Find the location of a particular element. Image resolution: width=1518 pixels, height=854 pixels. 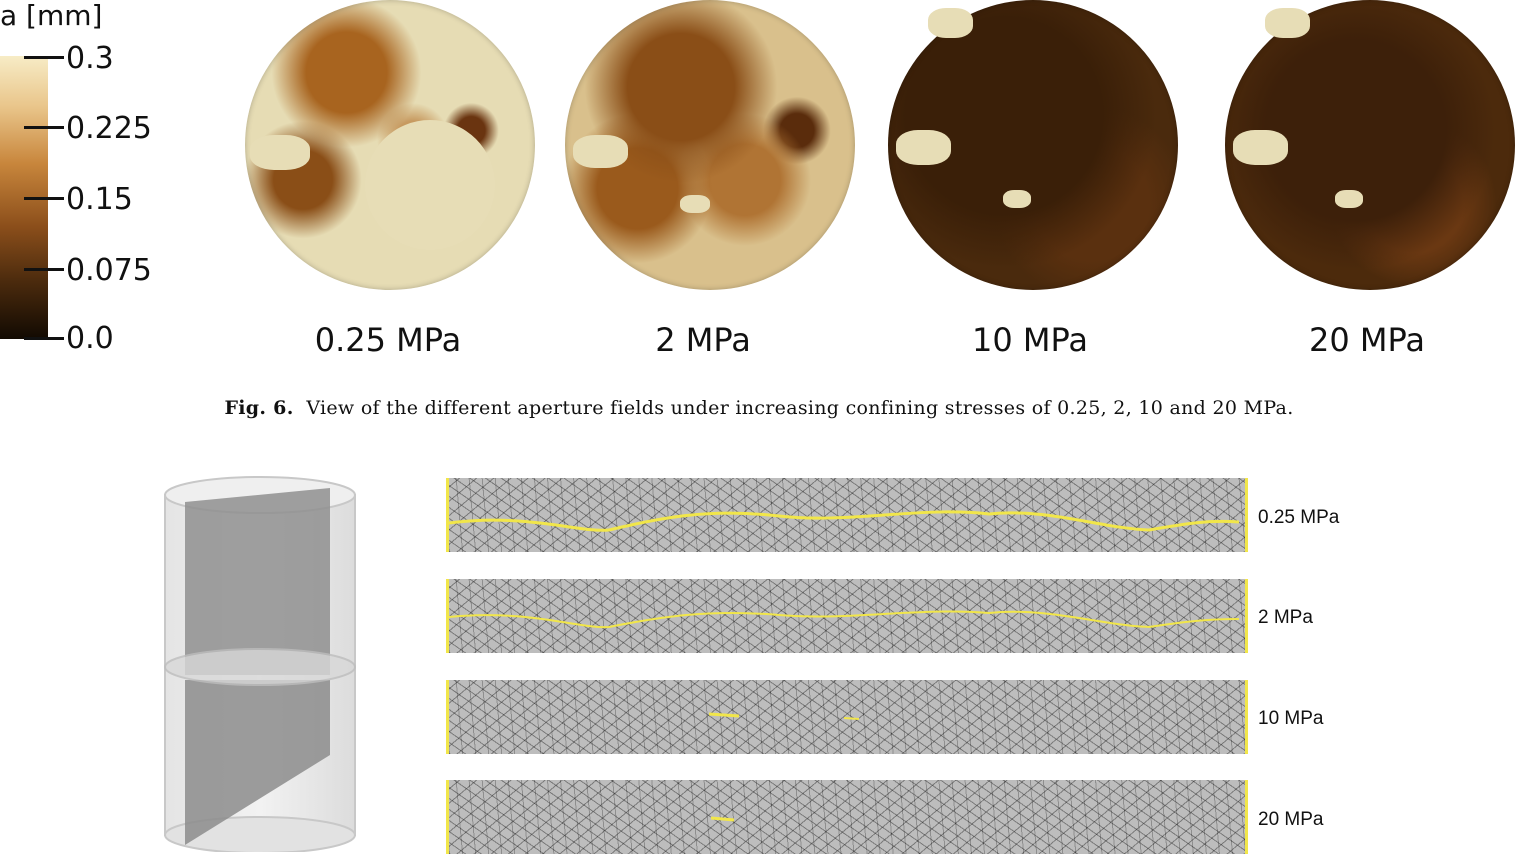

figure-number: Fig. 6. is located at coordinates (259, 408).